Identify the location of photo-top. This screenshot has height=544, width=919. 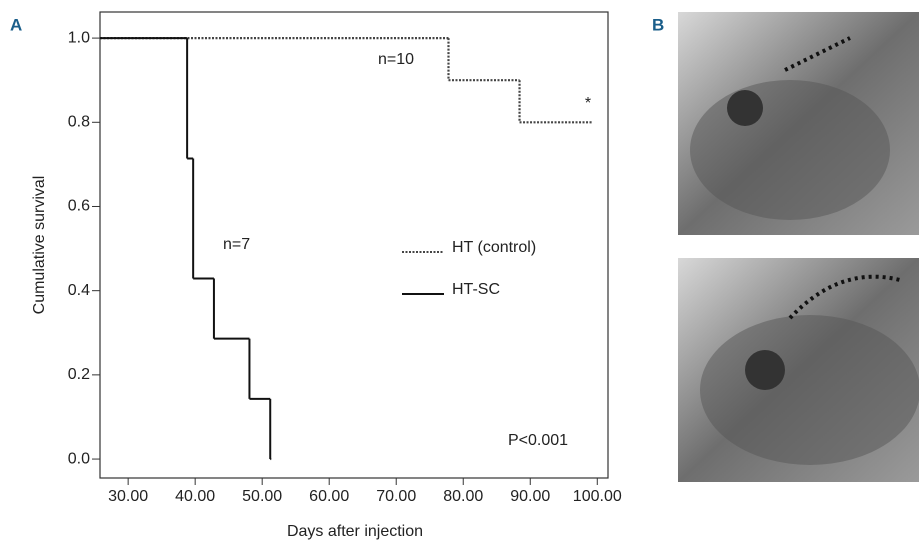
(798, 123).